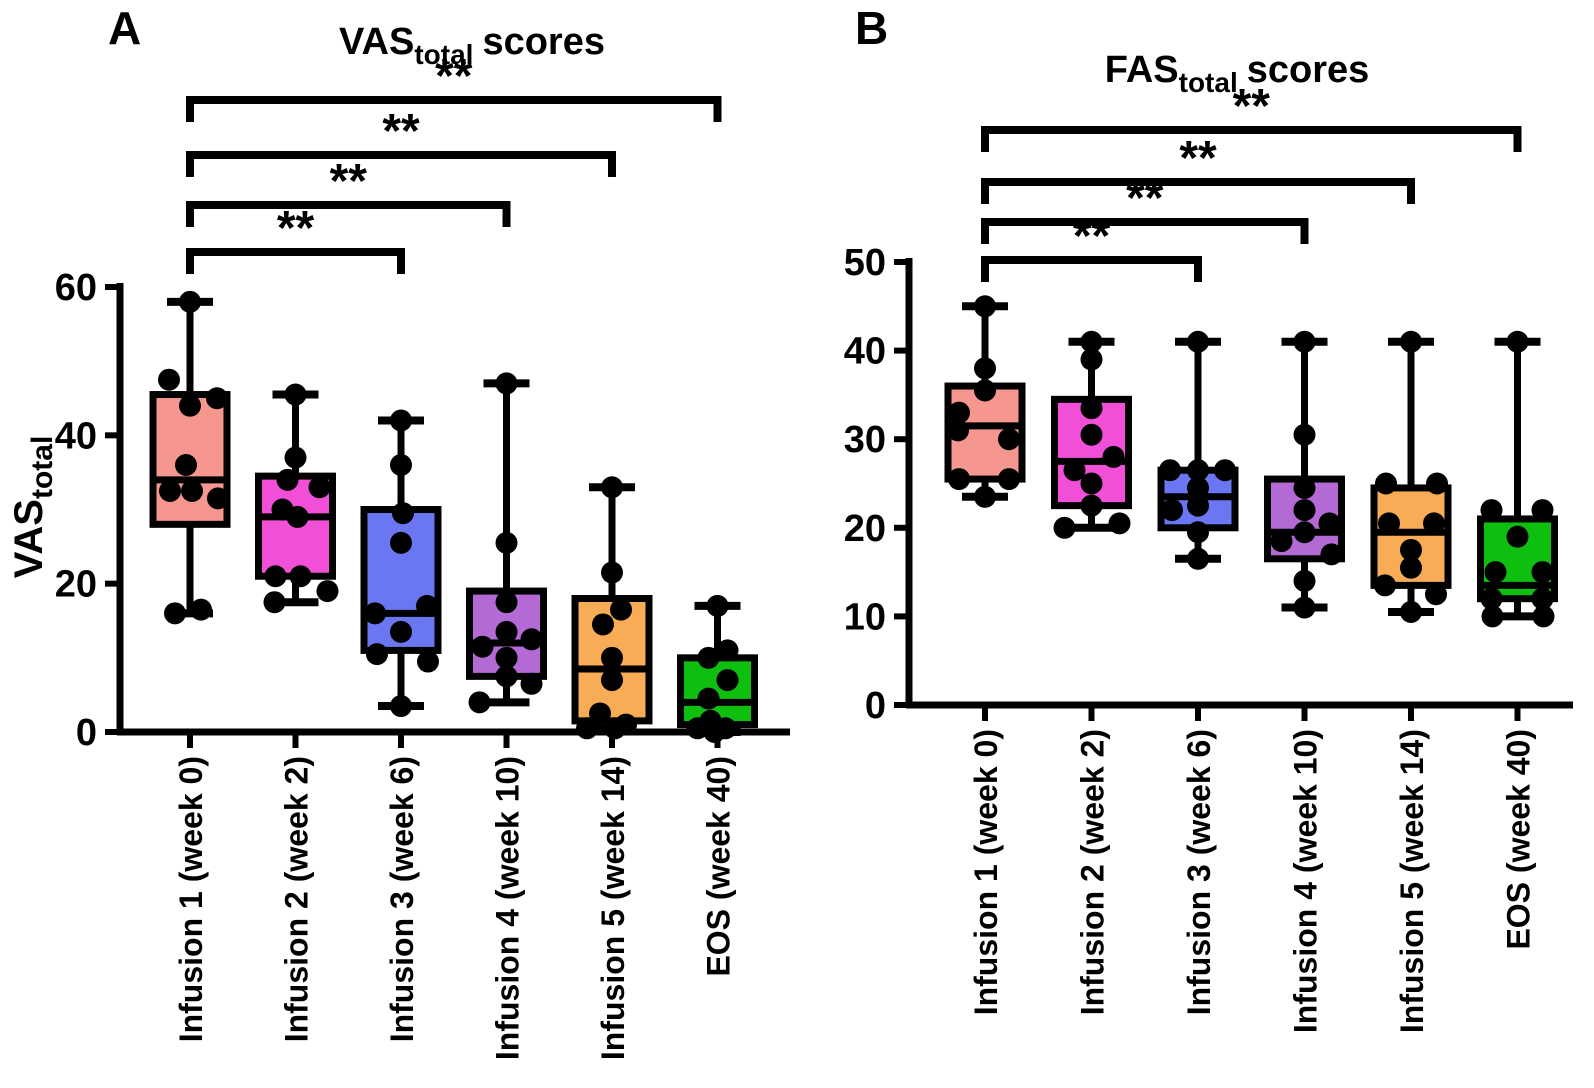 This screenshot has width=1594, height=1088. I want to click on y-tick-label: 60, so click(76, 288).